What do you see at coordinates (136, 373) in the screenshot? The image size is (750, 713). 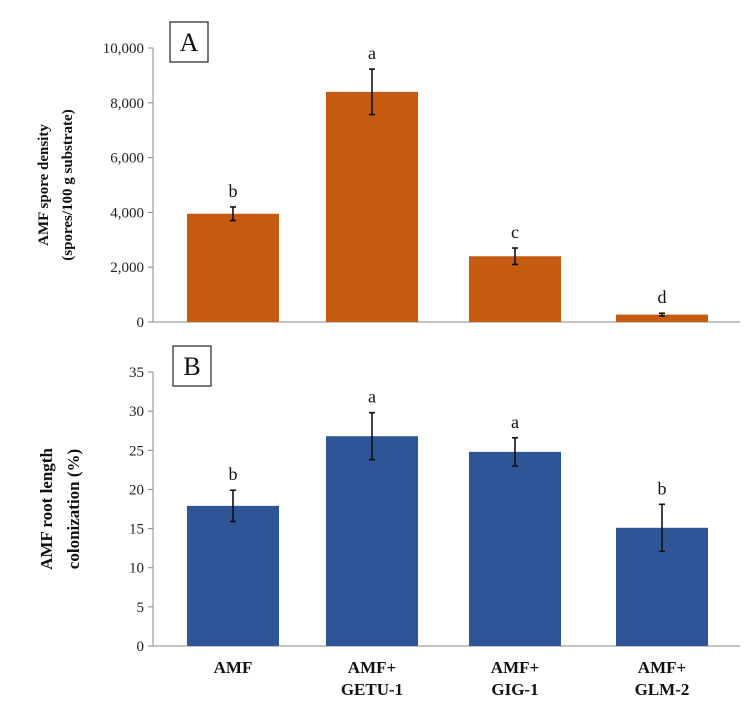 I see `y-tick-label: 35` at bounding box center [136, 373].